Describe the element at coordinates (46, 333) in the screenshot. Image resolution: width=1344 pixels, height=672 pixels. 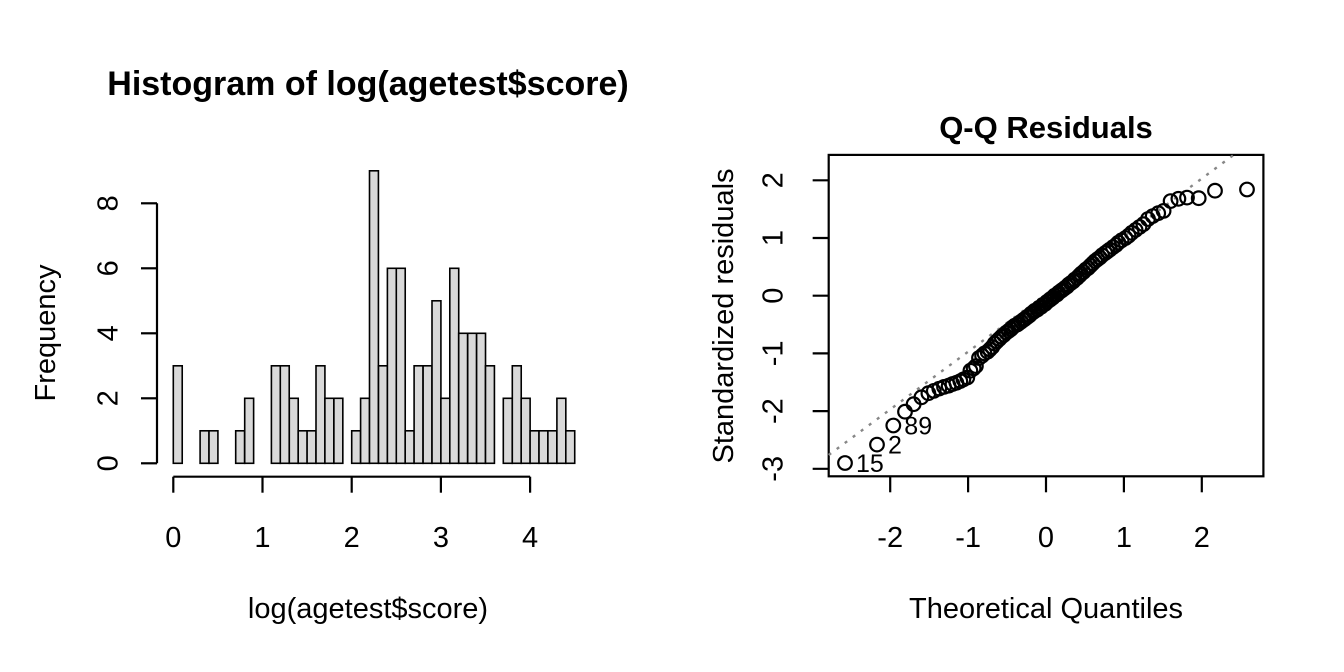
I see `histogram-y-axis-label: Frequency` at that location.